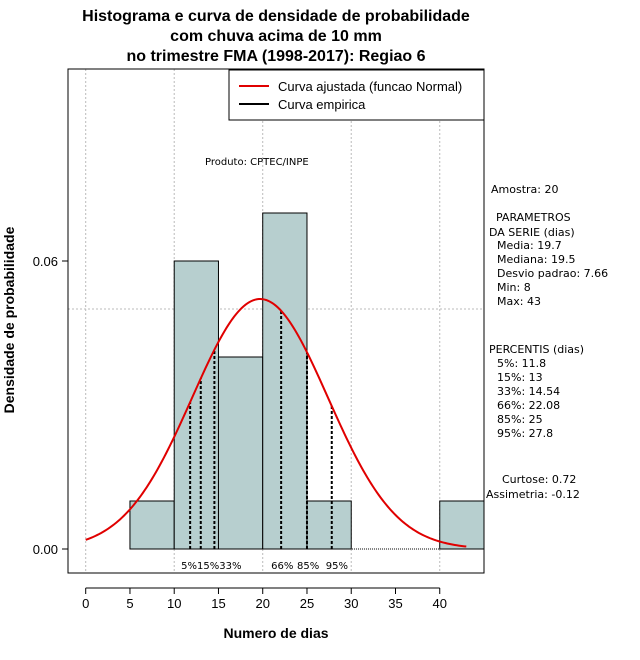 The height and width of the screenshot is (660, 640). Describe the element at coordinates (514, 287) in the screenshot. I see `stat-min: Min: 8` at that location.